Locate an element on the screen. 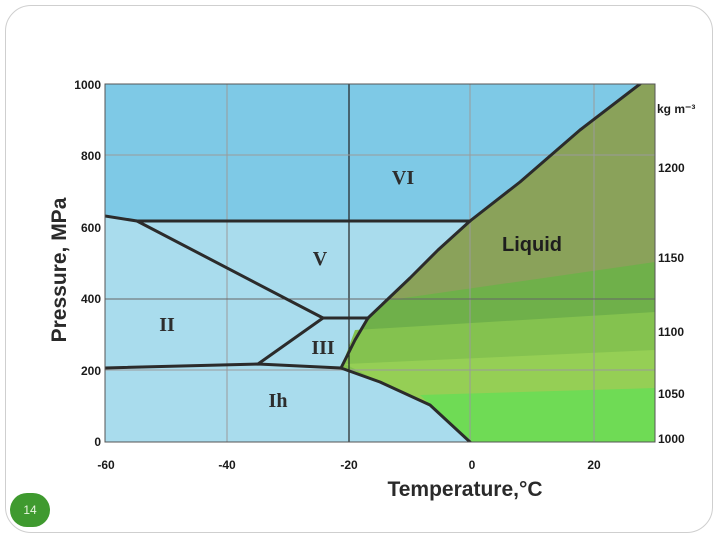  x-tick-label: -20 is located at coordinates (349, 465).